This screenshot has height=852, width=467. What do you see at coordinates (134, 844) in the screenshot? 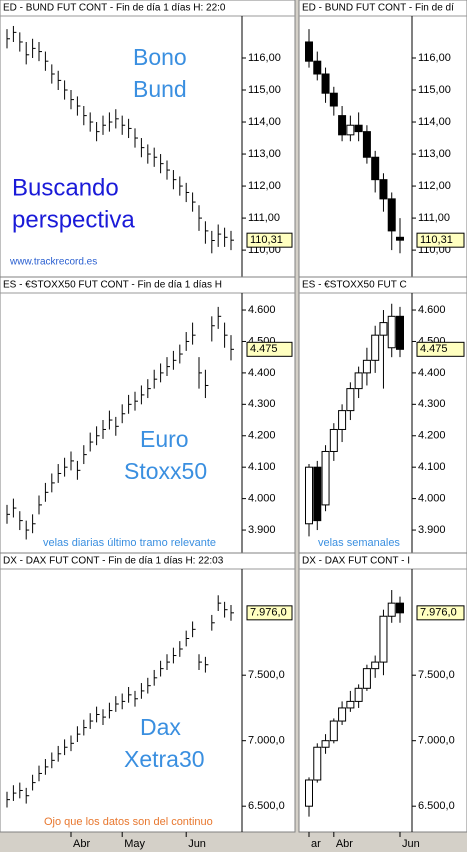
I see `x-tick-label: May` at bounding box center [134, 844].